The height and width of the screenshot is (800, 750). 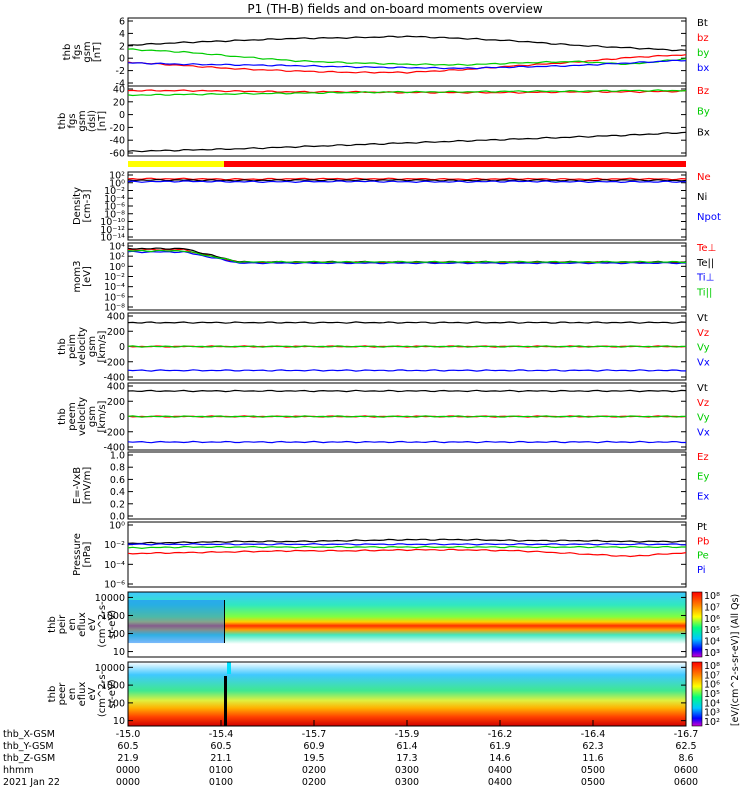 I want to click on ephemeris-value: 60.5, so click(x=127, y=746).